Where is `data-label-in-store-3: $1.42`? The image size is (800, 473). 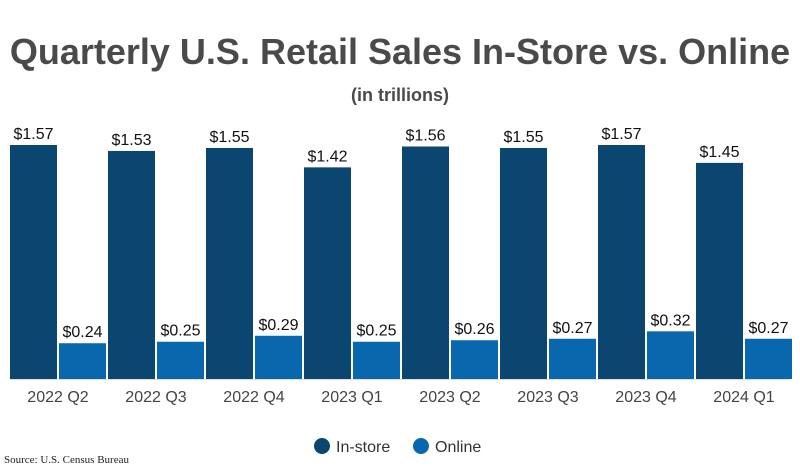 data-label-in-store-3: $1.42 is located at coordinates (327, 156).